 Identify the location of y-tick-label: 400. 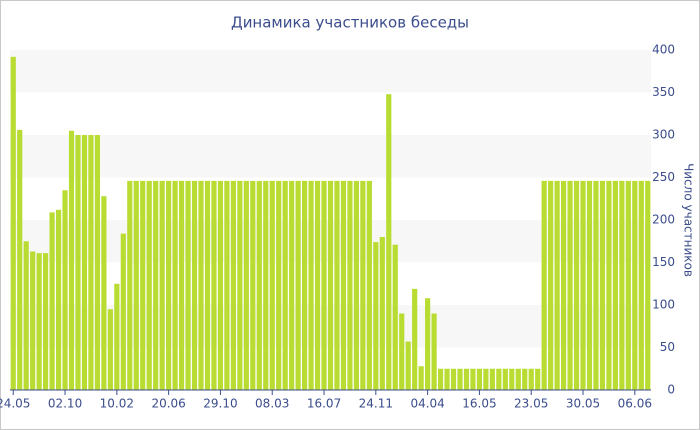
(663, 50).